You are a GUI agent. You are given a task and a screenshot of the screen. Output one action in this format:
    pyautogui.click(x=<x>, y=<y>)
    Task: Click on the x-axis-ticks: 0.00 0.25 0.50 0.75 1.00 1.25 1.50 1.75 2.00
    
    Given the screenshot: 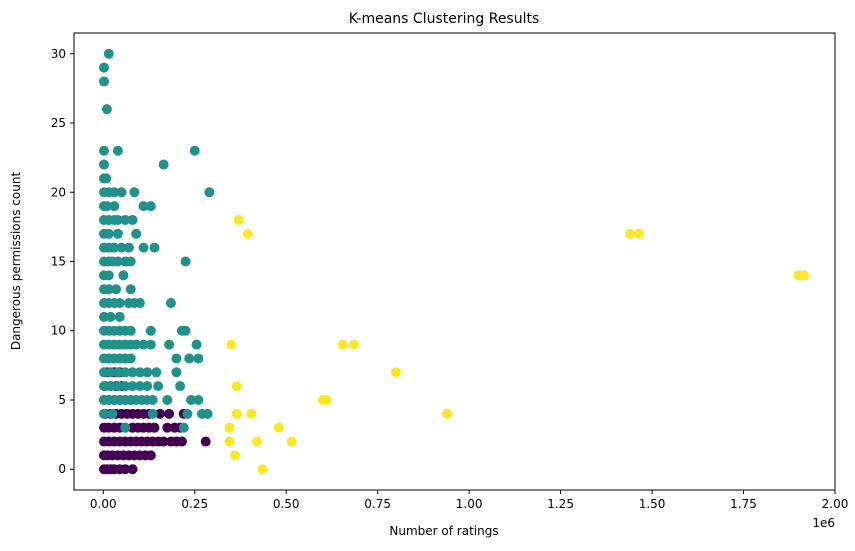 What is the action you would take?
    pyautogui.click(x=469, y=500)
    